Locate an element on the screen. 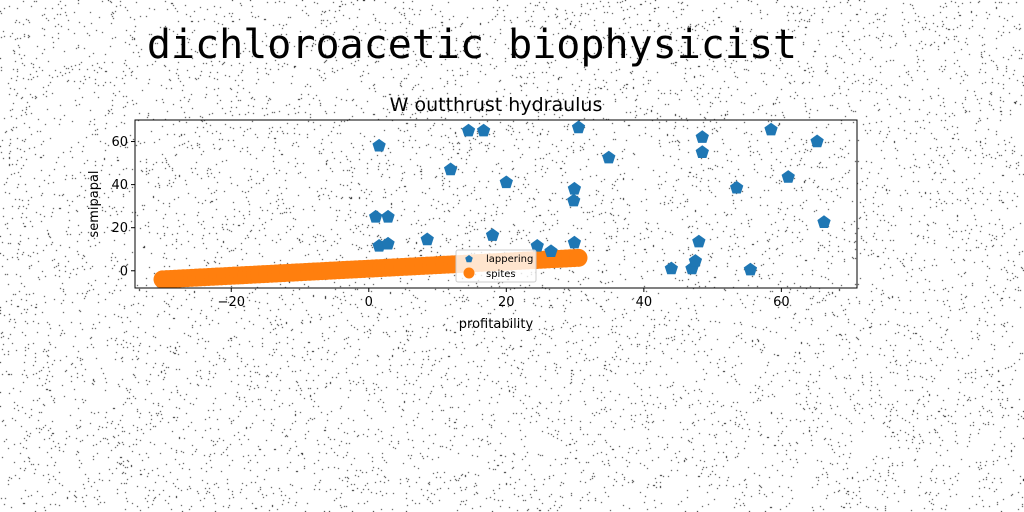  y-tick-label: 60 is located at coordinates (119, 142).